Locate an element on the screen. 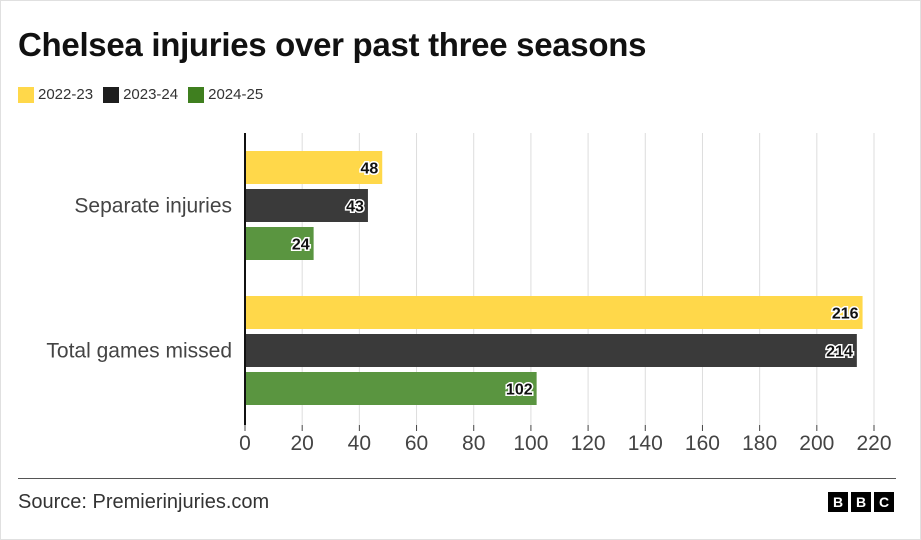 The image size is (921, 540). data-label: 24 is located at coordinates (301, 245).